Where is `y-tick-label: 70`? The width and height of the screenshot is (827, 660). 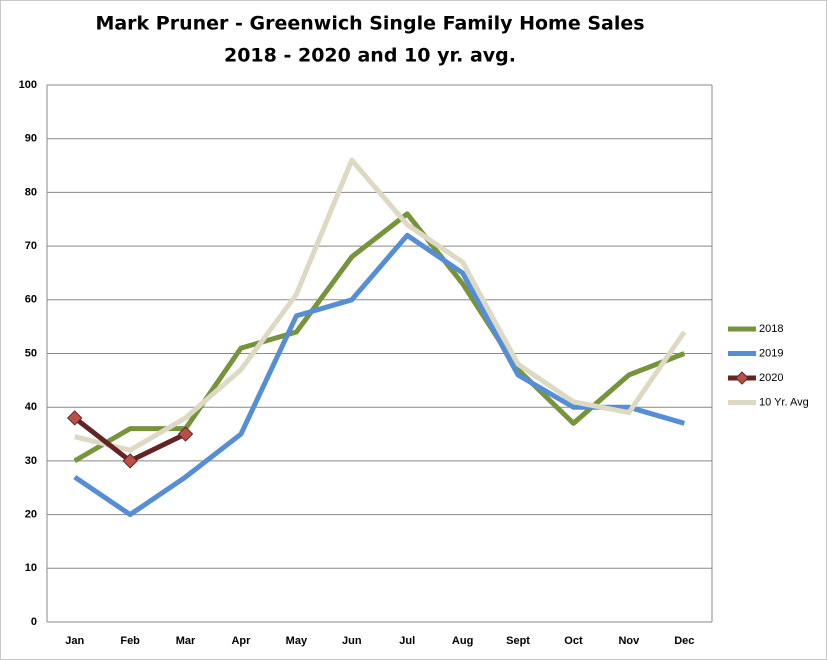 y-tick-label: 70 is located at coordinates (31, 246).